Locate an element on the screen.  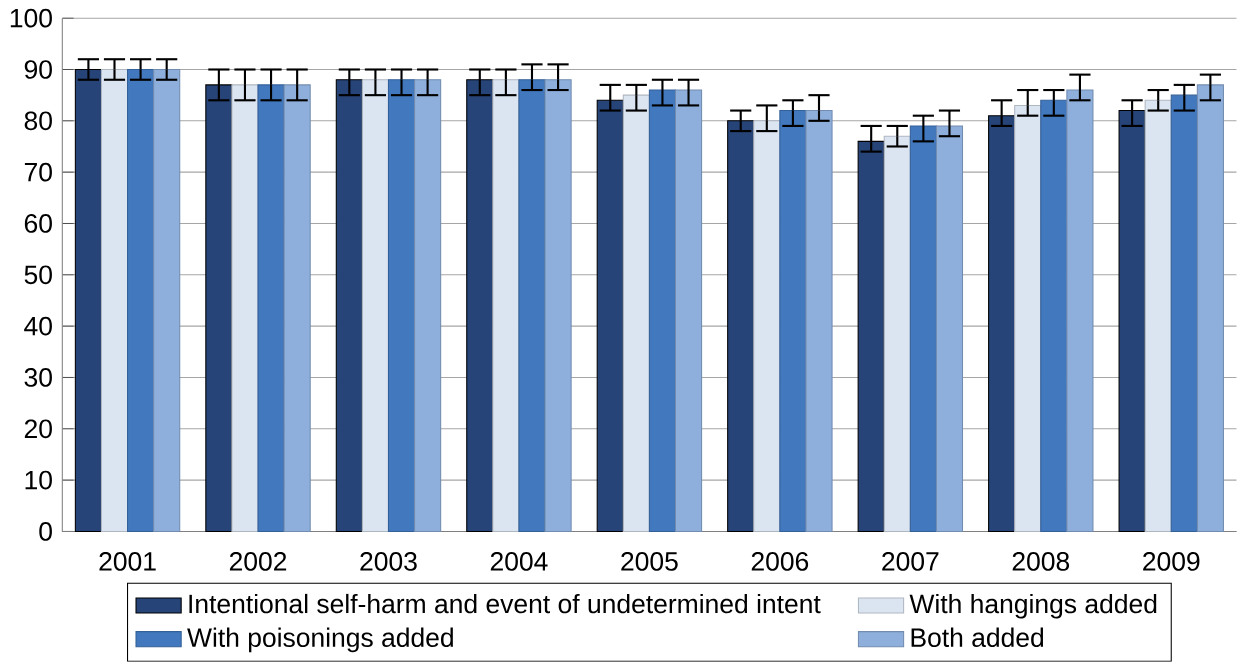
y-tick-label: 50 is located at coordinates (38, 275).